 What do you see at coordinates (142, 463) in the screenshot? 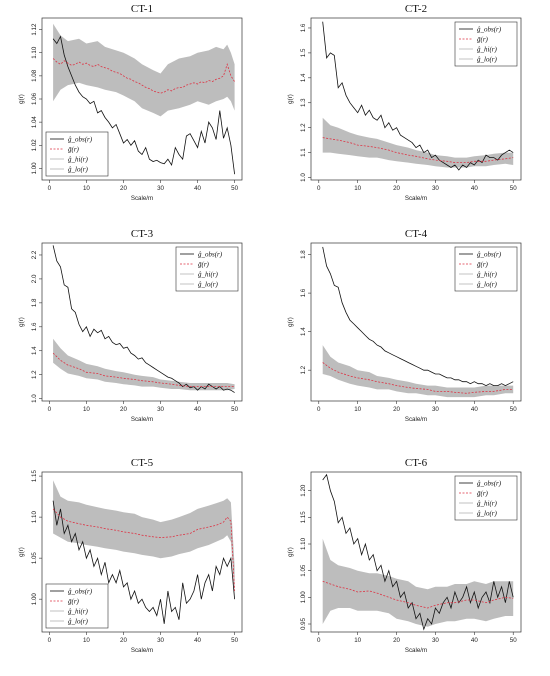
I see `chart-title: CT-5` at bounding box center [142, 463].